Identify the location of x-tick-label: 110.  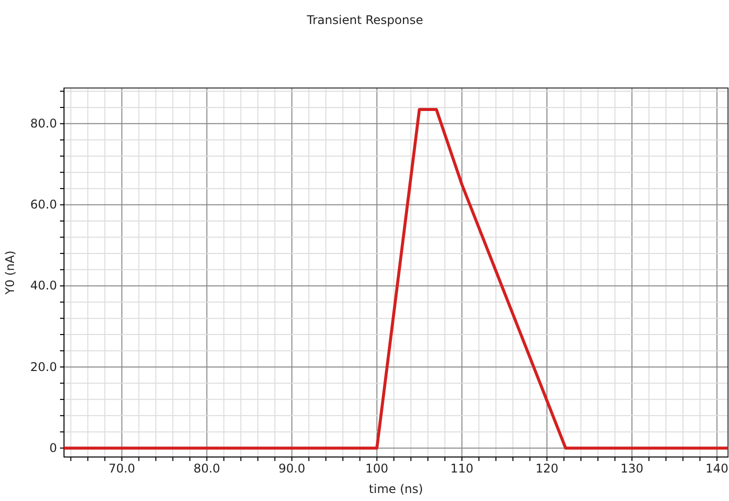
(462, 469).